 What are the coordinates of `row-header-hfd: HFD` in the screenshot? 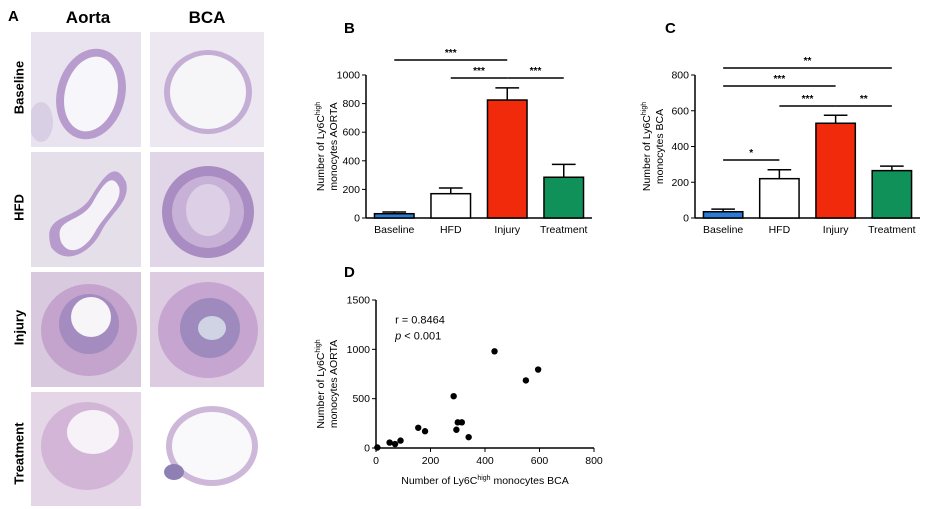 It's located at (19, 207).